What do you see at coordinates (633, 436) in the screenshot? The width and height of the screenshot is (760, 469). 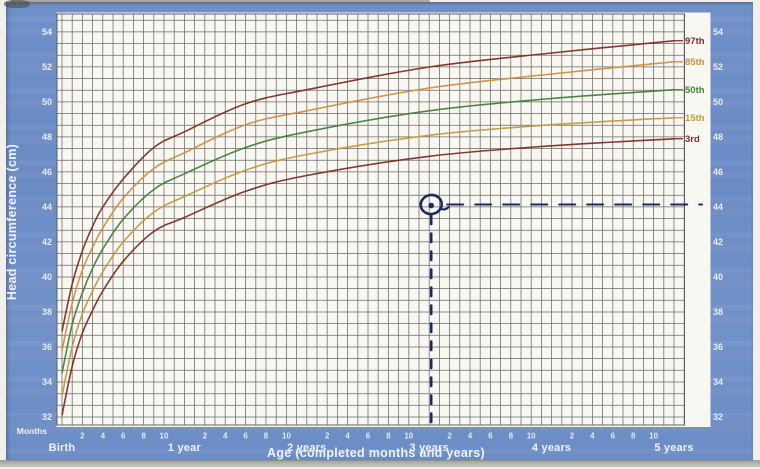 I see `x-minor-tick-56: 8` at bounding box center [633, 436].